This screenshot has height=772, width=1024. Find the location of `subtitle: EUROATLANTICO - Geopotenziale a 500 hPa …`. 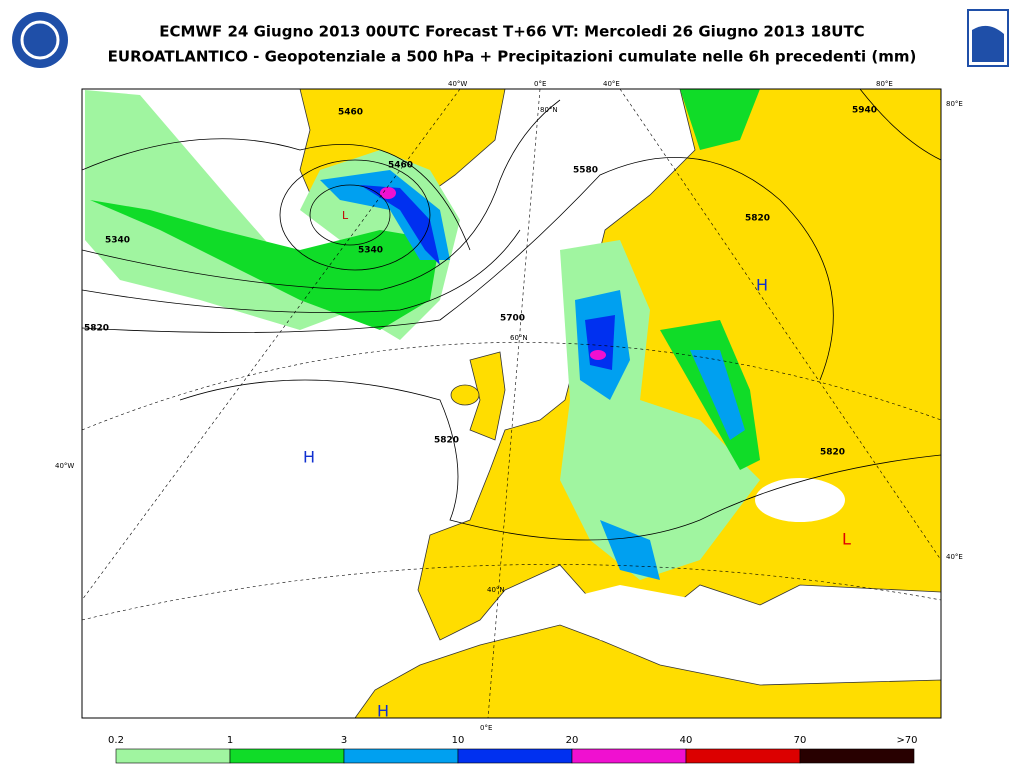

subtitle: EUROATLANTICO - Geopotenziale a 500 hPa … is located at coordinates (512, 57).